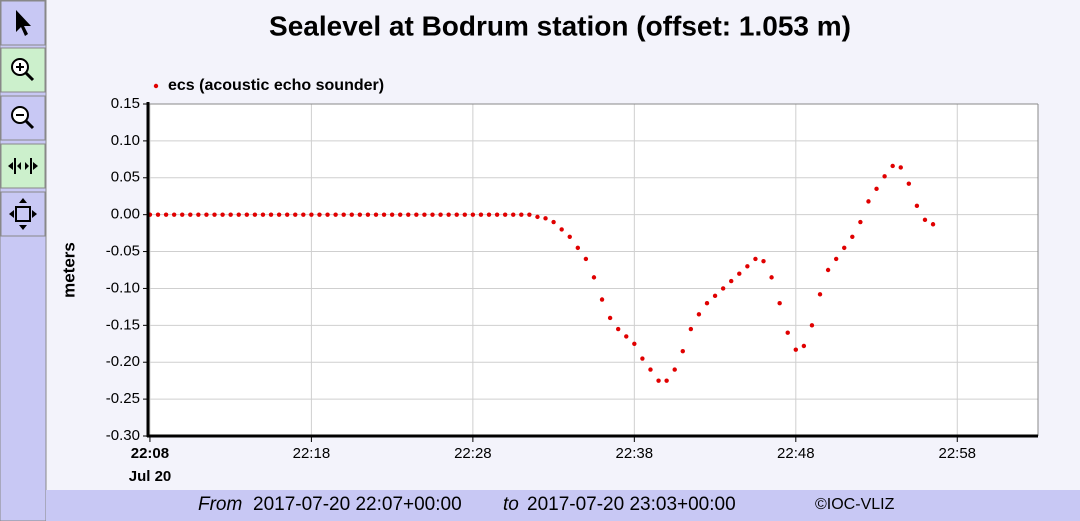 The height and width of the screenshot is (521, 1080). Describe the element at coordinates (23, 23) in the screenshot. I see `pointer-button` at that location.